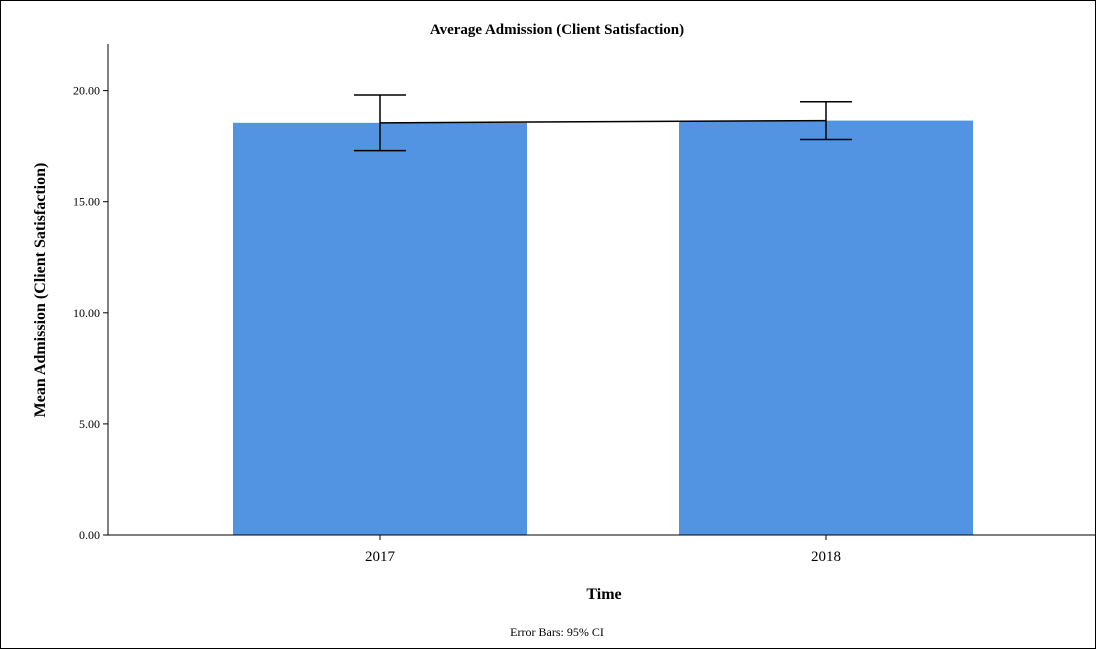 Image resolution: width=1096 pixels, height=649 pixels. Describe the element at coordinates (40, 290) in the screenshot. I see `y-axis-title: Mean Admission (Client Satisfaction)` at that location.